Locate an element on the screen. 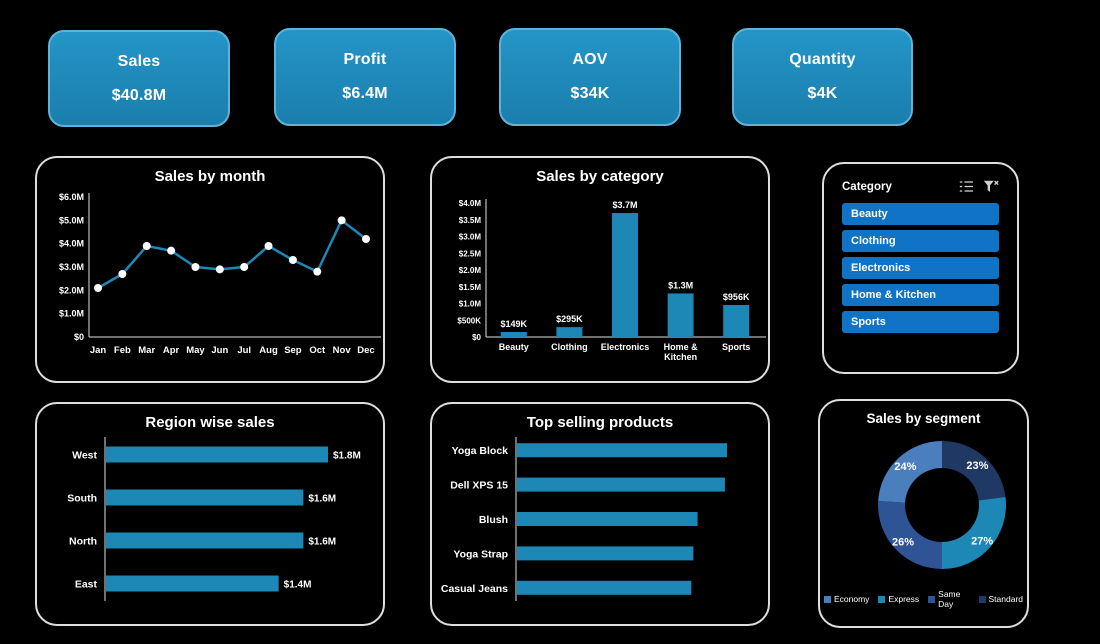 This screenshot has height=644, width=1100. kpi-card-aov: AOV $34K is located at coordinates (590, 77).